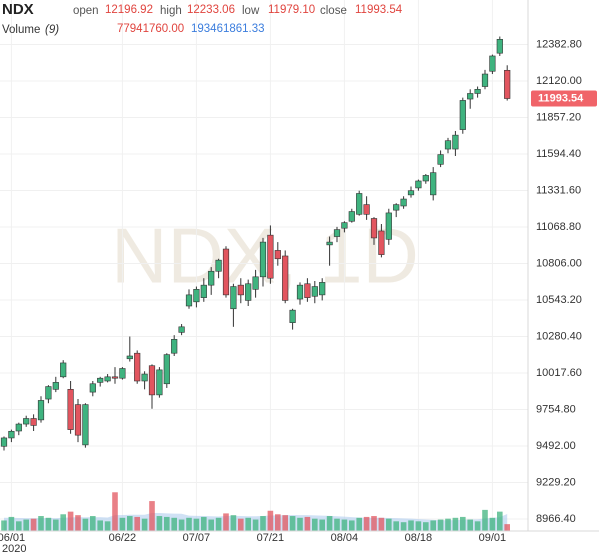  Describe the element at coordinates (52, 30) in the screenshot. I see `volume-period: (9)` at that location.